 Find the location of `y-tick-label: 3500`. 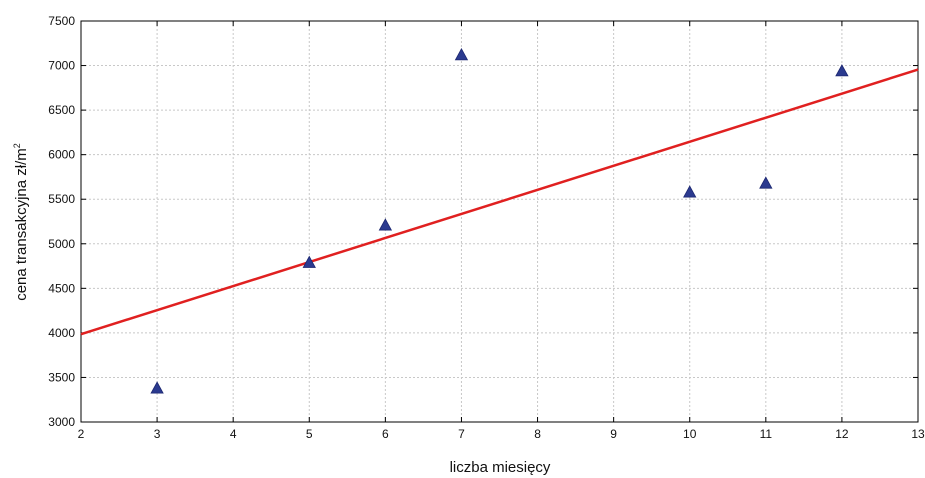

y-tick-label: 3500 is located at coordinates (61, 377).